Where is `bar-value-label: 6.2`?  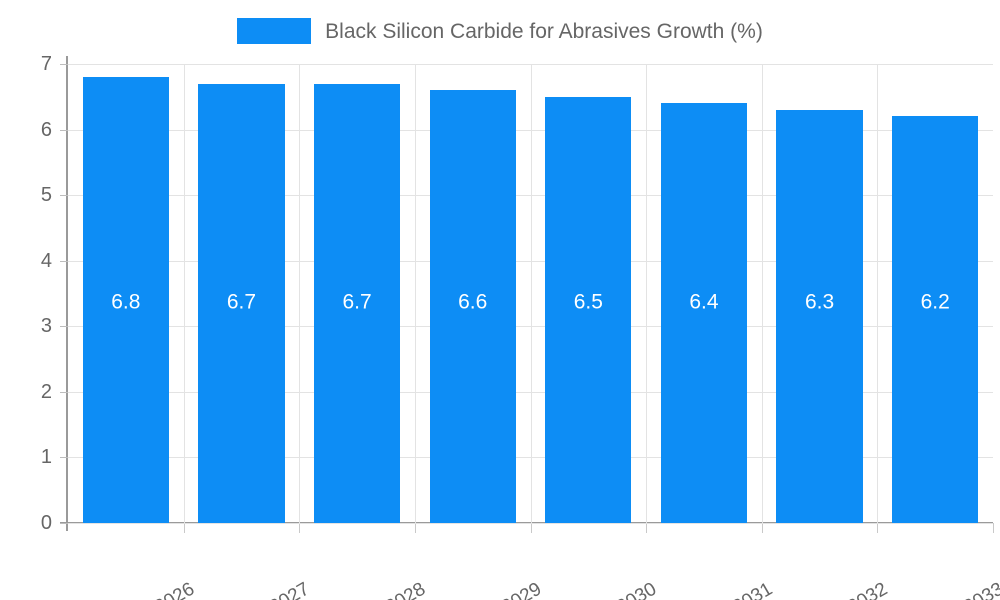
bar-value-label: 6.2 is located at coordinates (935, 302).